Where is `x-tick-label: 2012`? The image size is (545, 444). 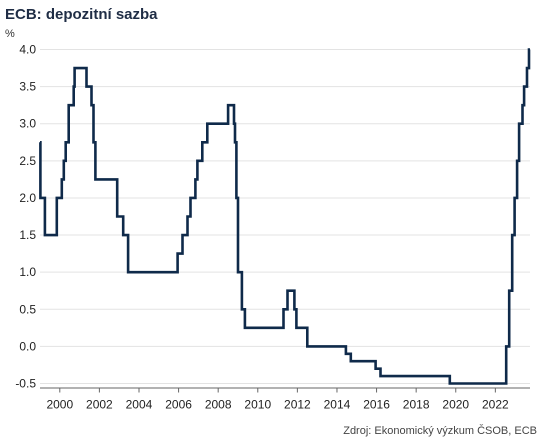 x-tick-label: 2012 is located at coordinates (297, 405).